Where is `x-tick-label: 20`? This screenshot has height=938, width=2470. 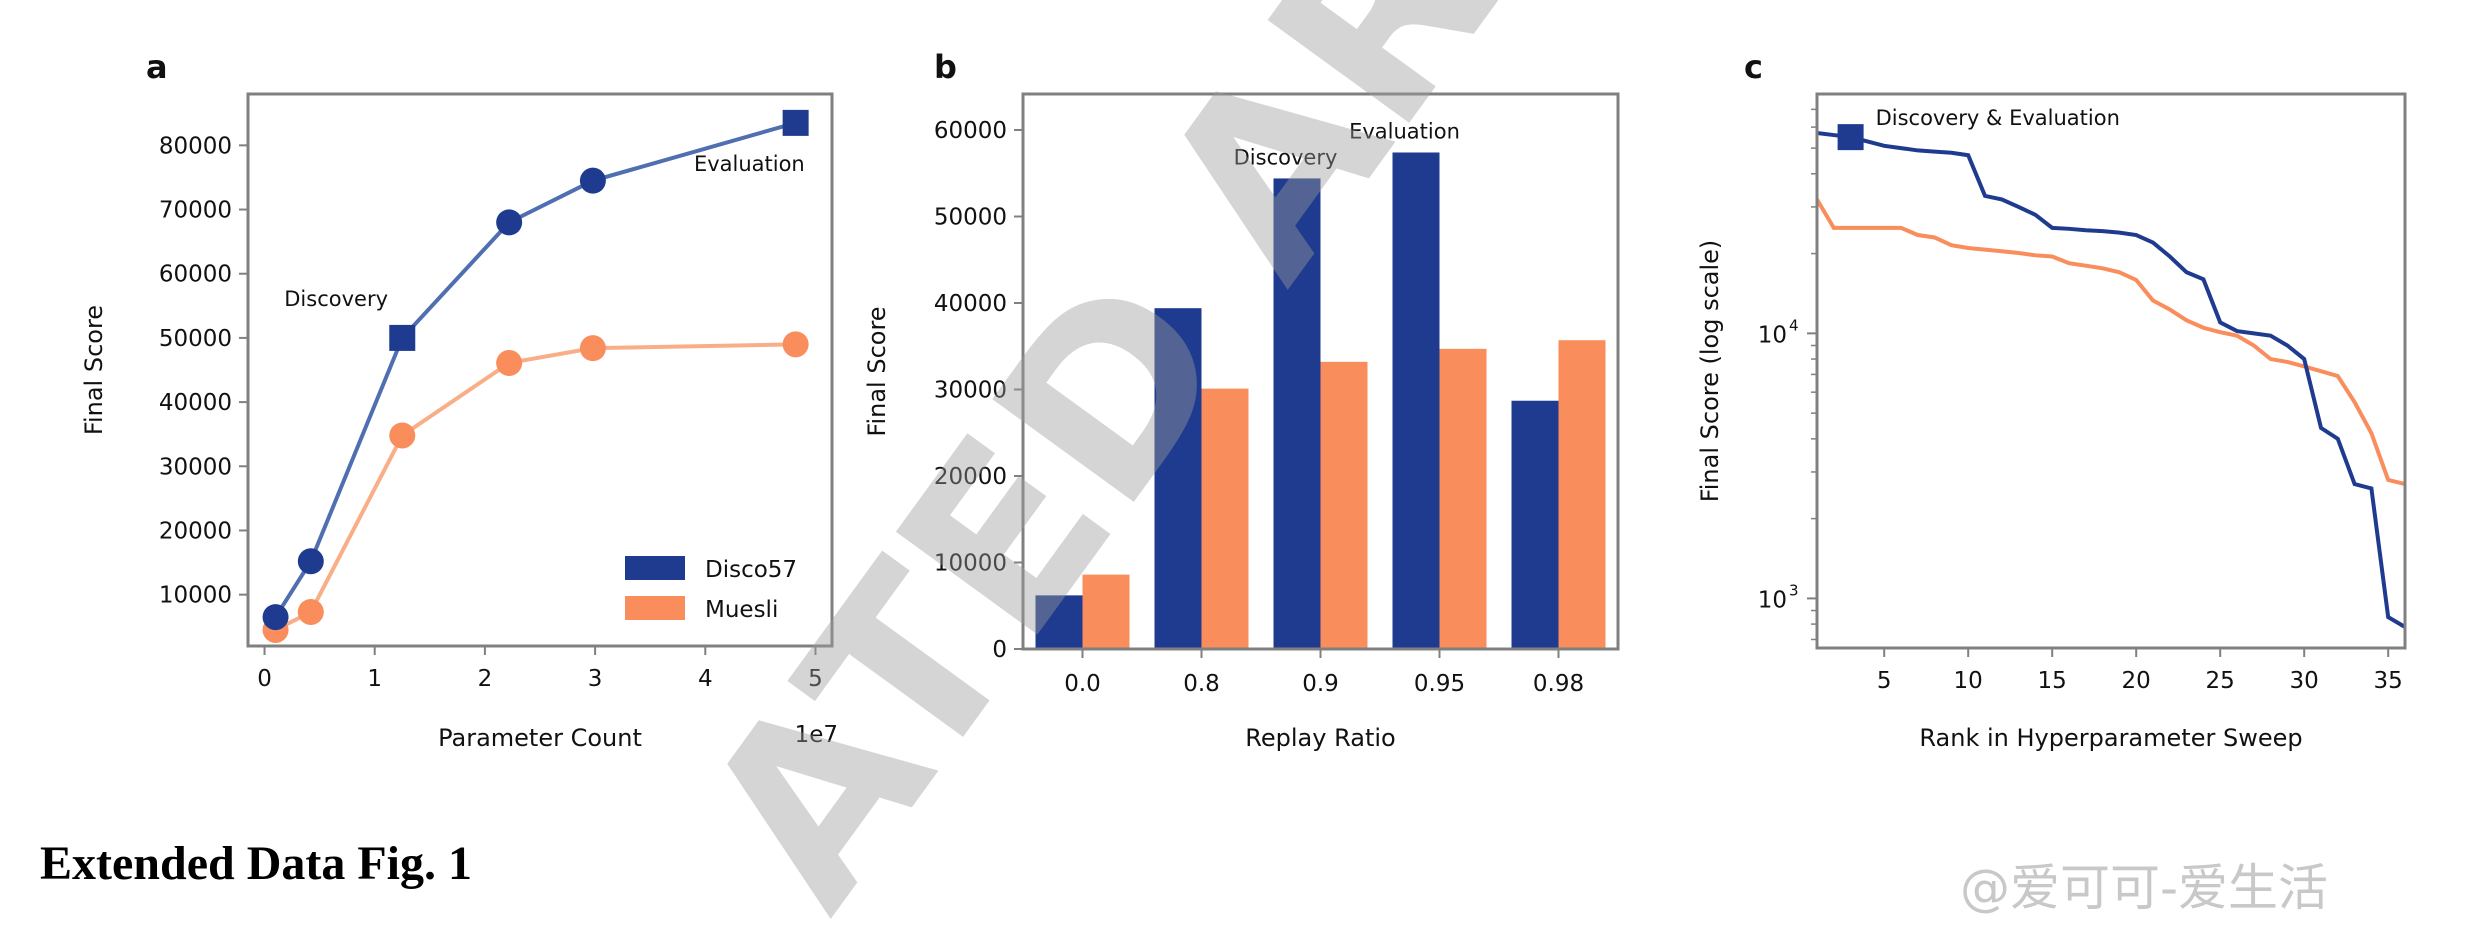 x-tick-label: 20 is located at coordinates (2136, 681).